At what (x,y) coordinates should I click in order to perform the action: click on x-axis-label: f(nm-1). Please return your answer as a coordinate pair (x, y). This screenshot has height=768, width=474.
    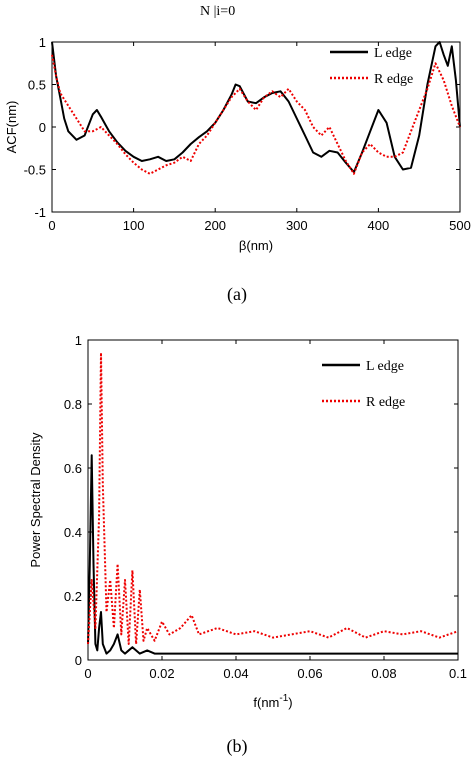
    Looking at the image, I should click on (272, 701).